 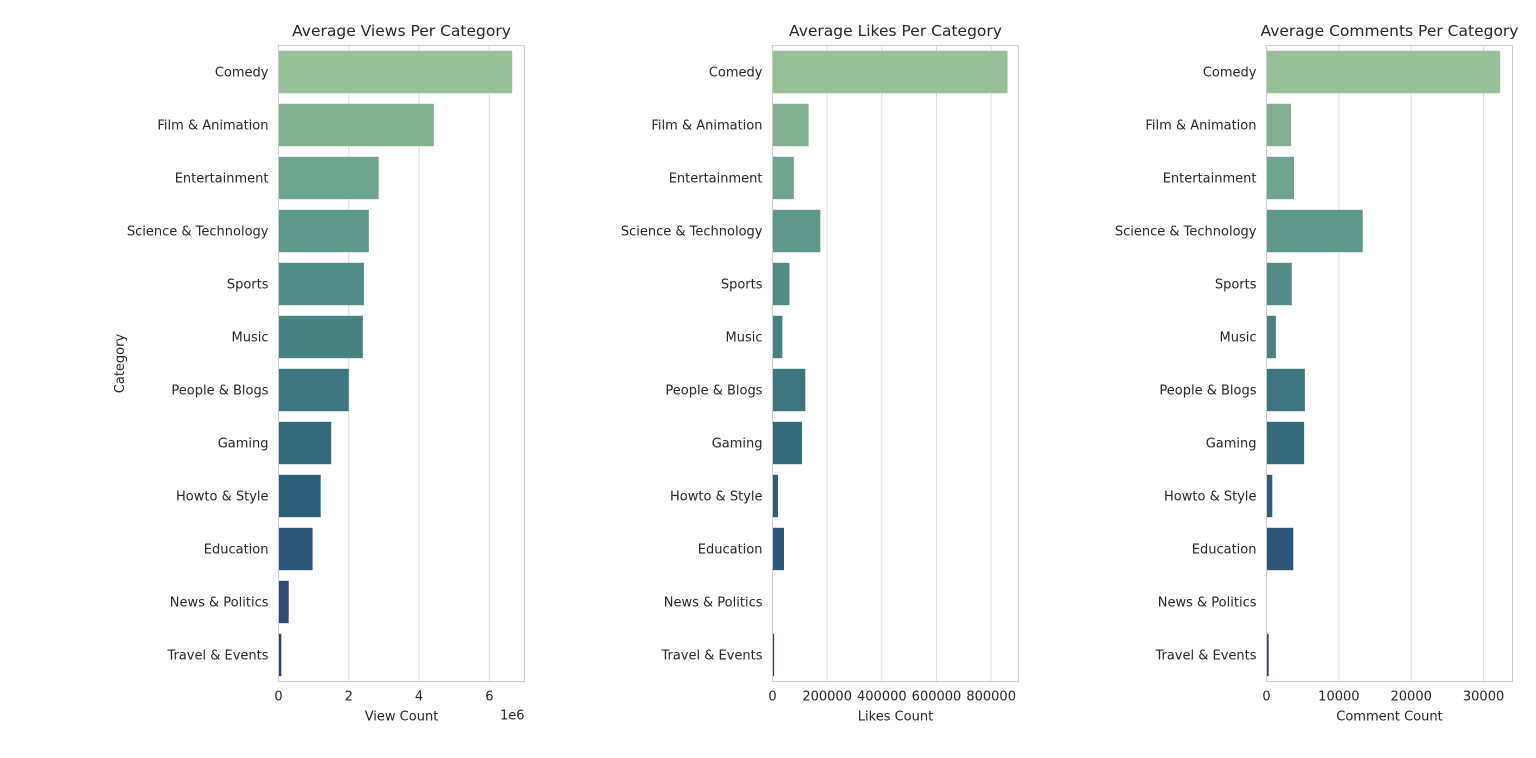 I want to click on x-axis-label: Likes Count, so click(x=895, y=717).